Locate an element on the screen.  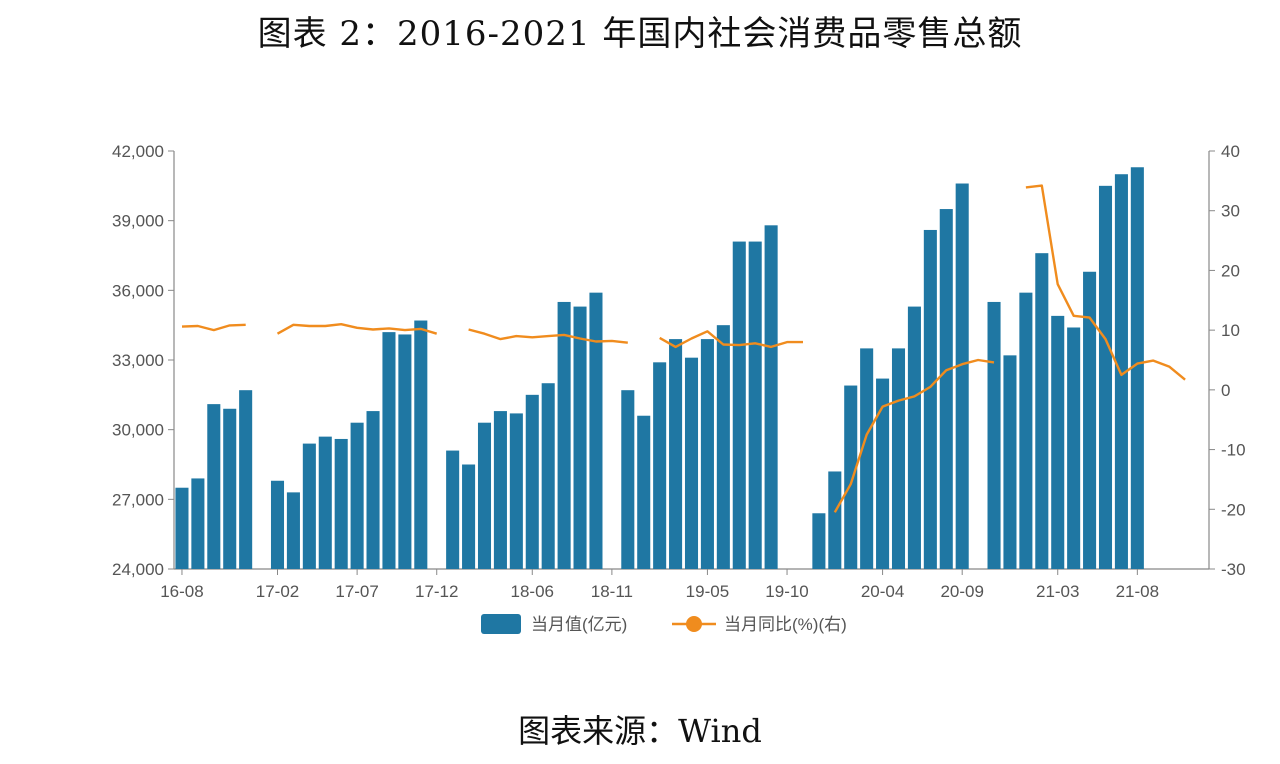
y-left-tick-label: 24,000 is located at coordinates (138, 569).